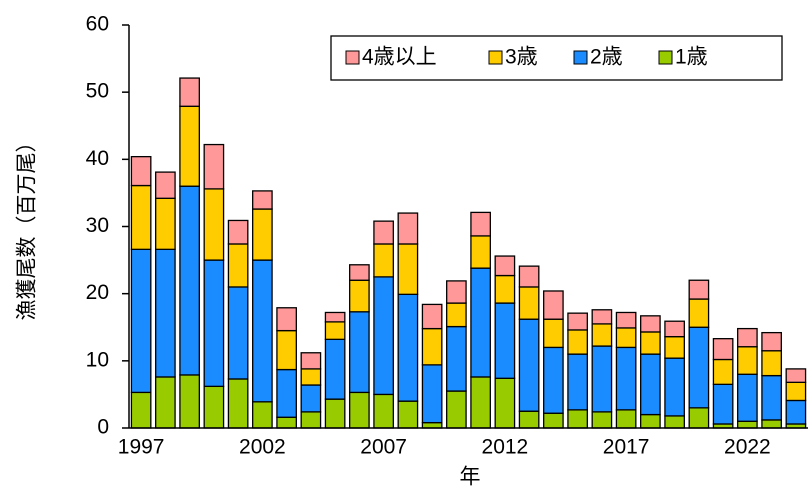 This screenshot has height=493, width=809. What do you see at coordinates (97, 24) in the screenshot?
I see `y-tick-label: 60` at bounding box center [97, 24].